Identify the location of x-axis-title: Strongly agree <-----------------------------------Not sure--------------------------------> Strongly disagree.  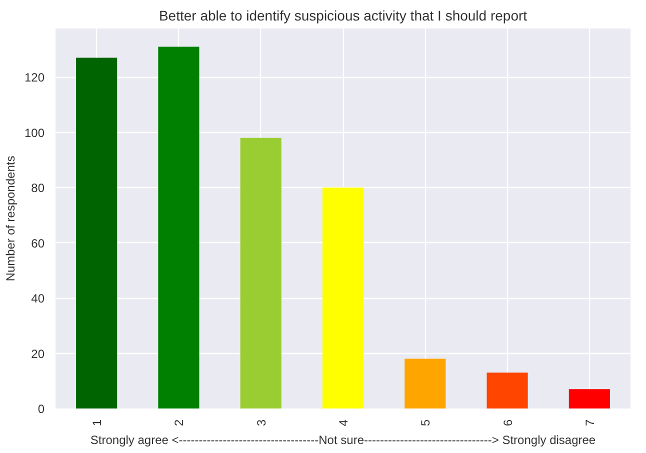
(343, 440).